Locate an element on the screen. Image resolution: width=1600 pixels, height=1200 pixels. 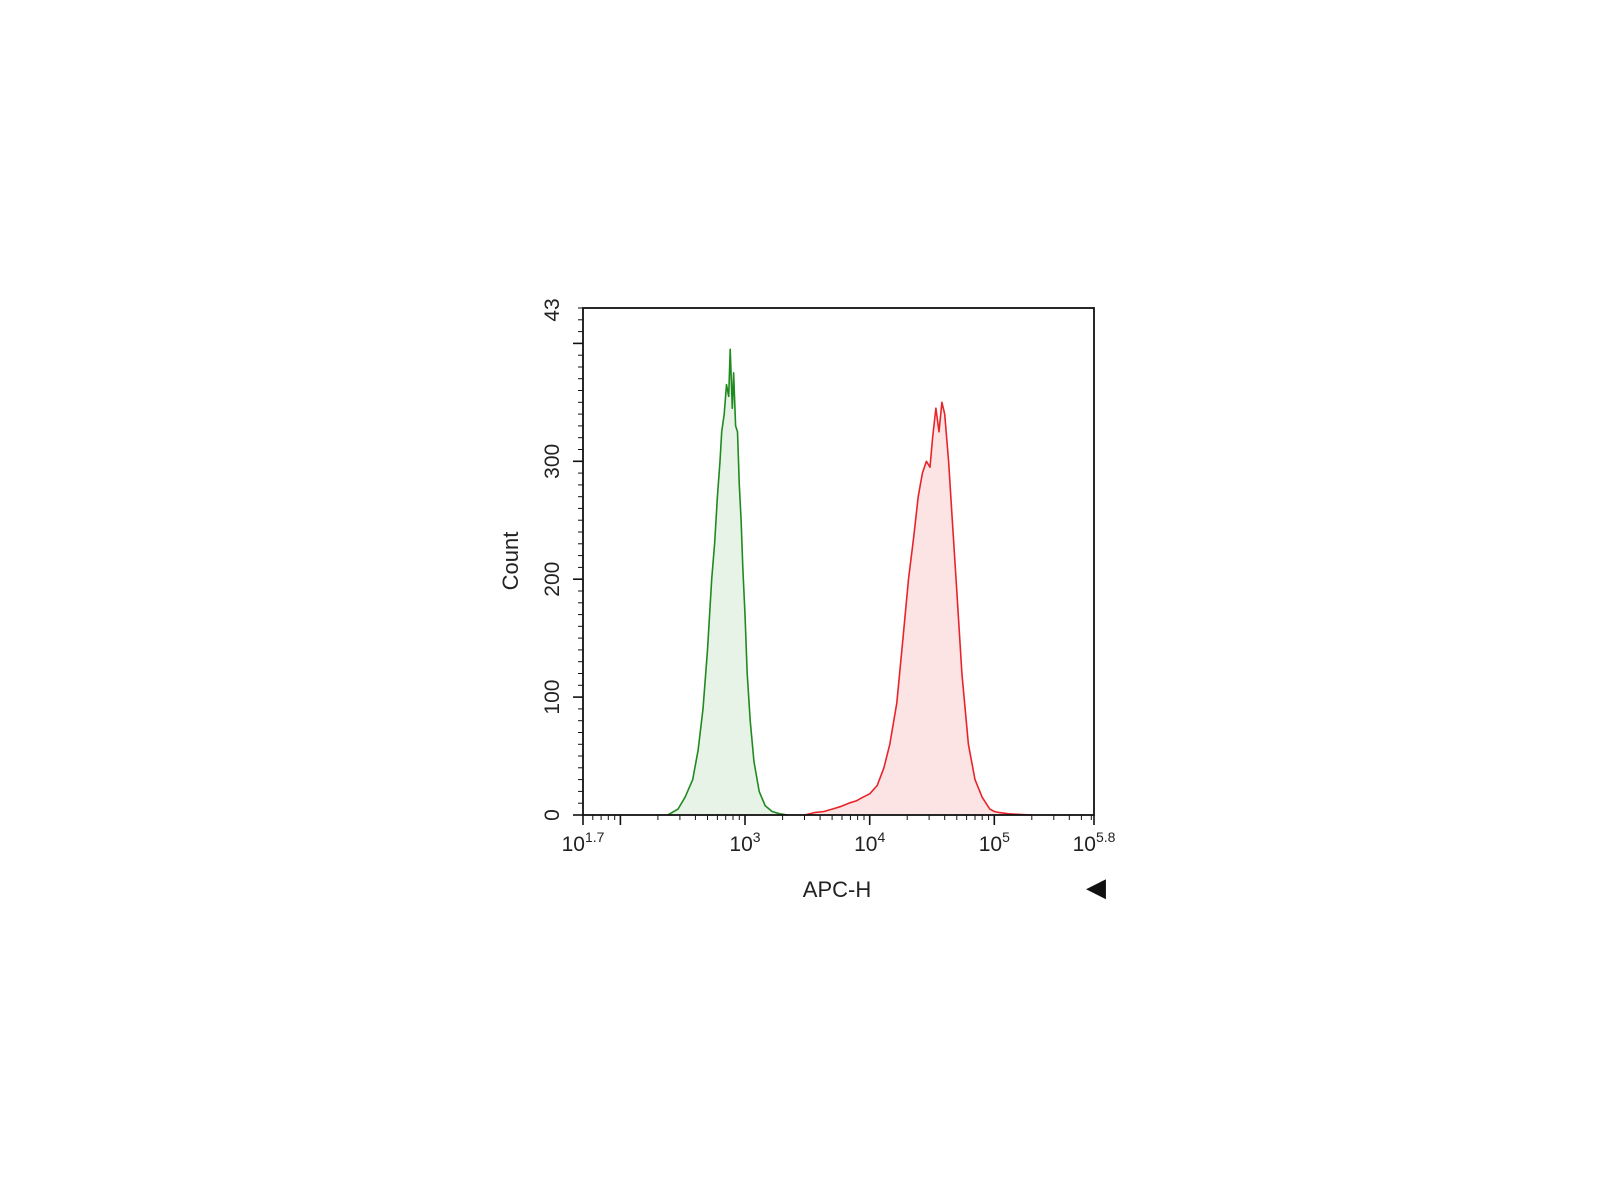
x-tick-label: 10⁵ is located at coordinates (994, 842).